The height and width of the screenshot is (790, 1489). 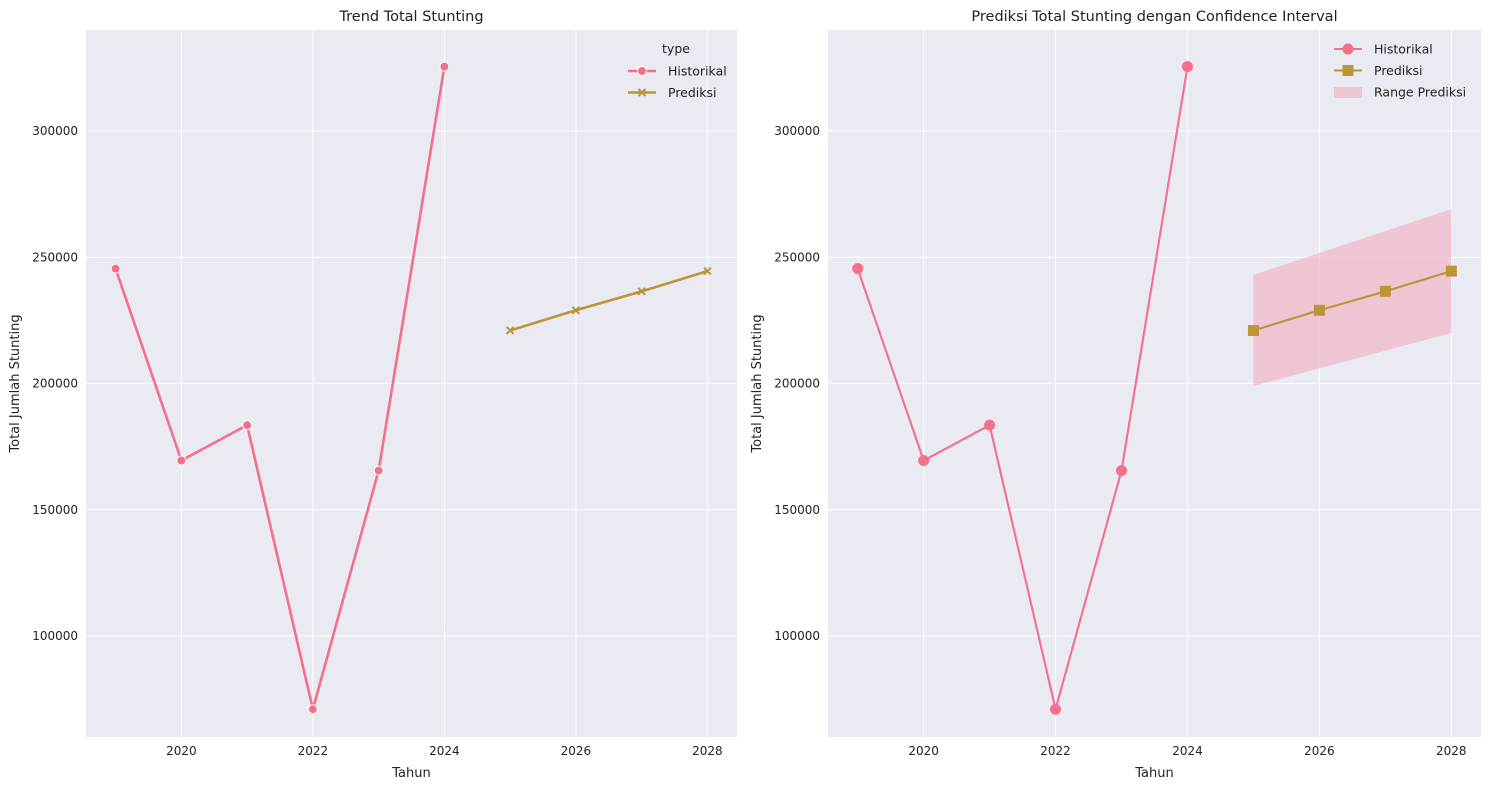 I want to click on chart-2-legend-label: Historikal, so click(x=1403, y=49).